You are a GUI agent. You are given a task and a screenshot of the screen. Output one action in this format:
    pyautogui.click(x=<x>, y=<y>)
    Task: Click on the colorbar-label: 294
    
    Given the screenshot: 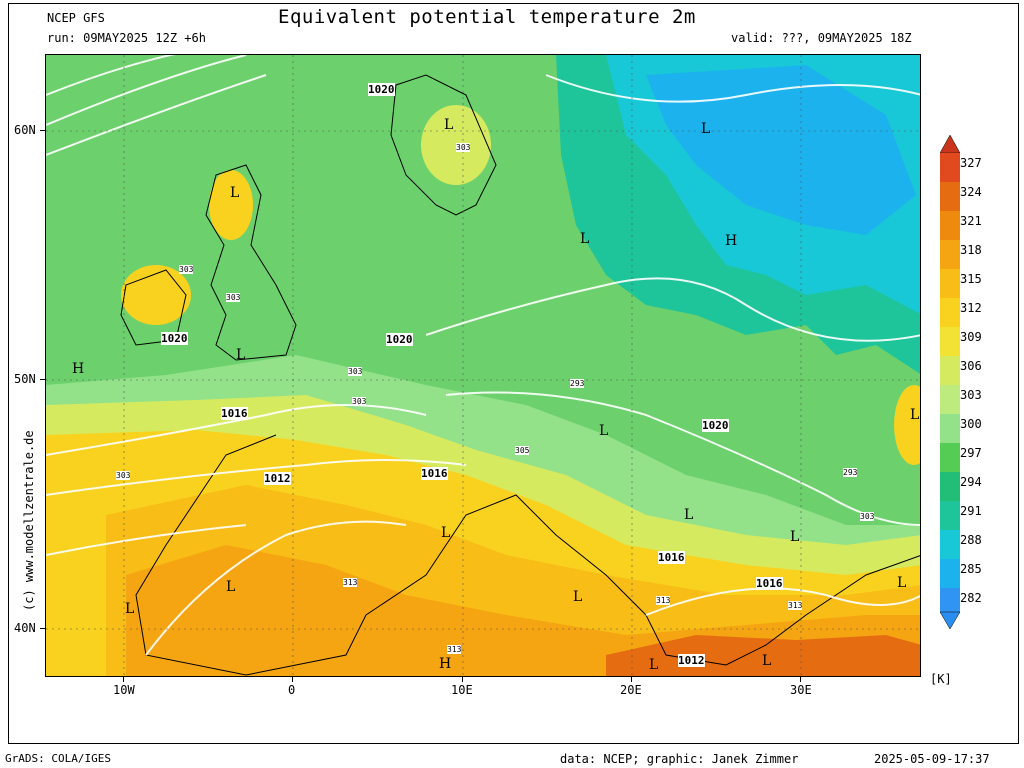 What is the action you would take?
    pyautogui.click(x=971, y=482)
    